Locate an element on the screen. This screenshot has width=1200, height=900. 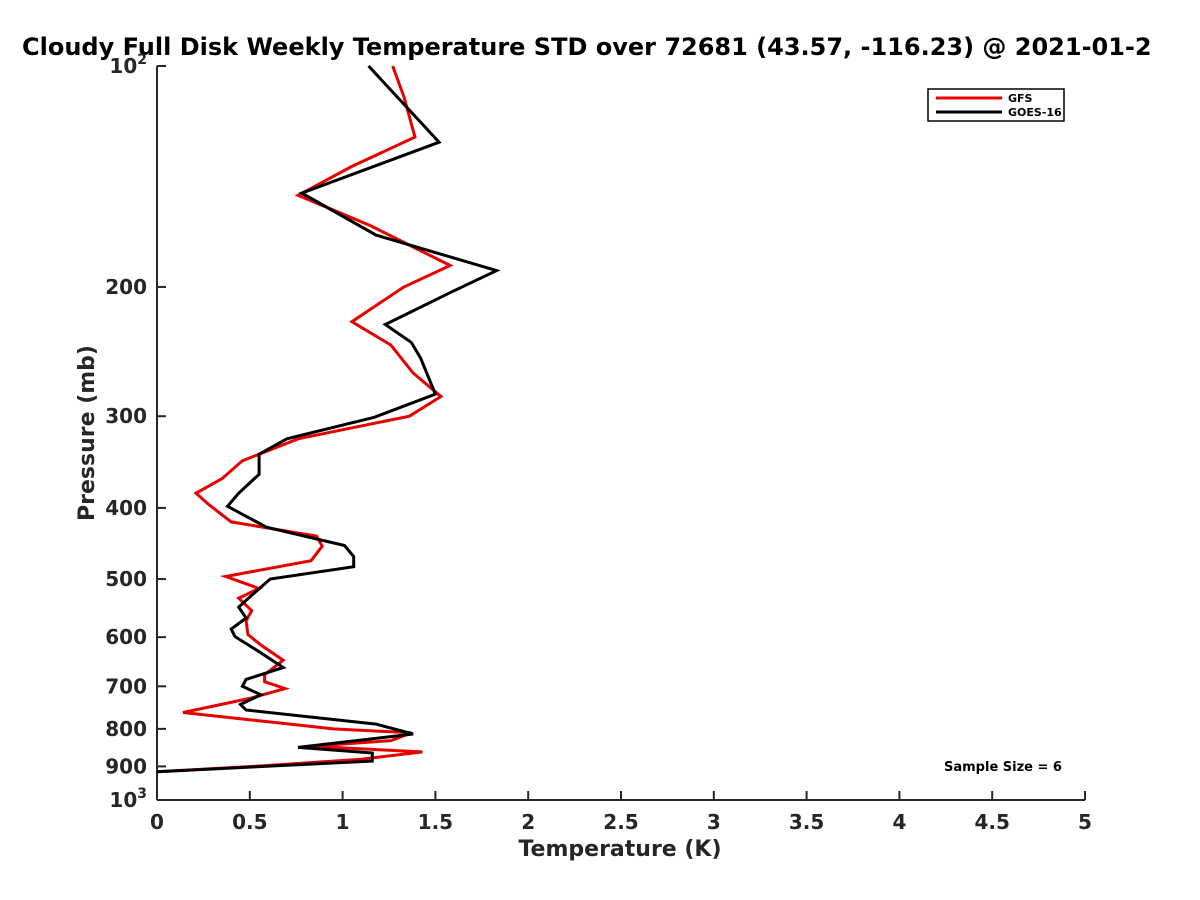
x-axis-label: Temperature (K) is located at coordinates (619, 849).